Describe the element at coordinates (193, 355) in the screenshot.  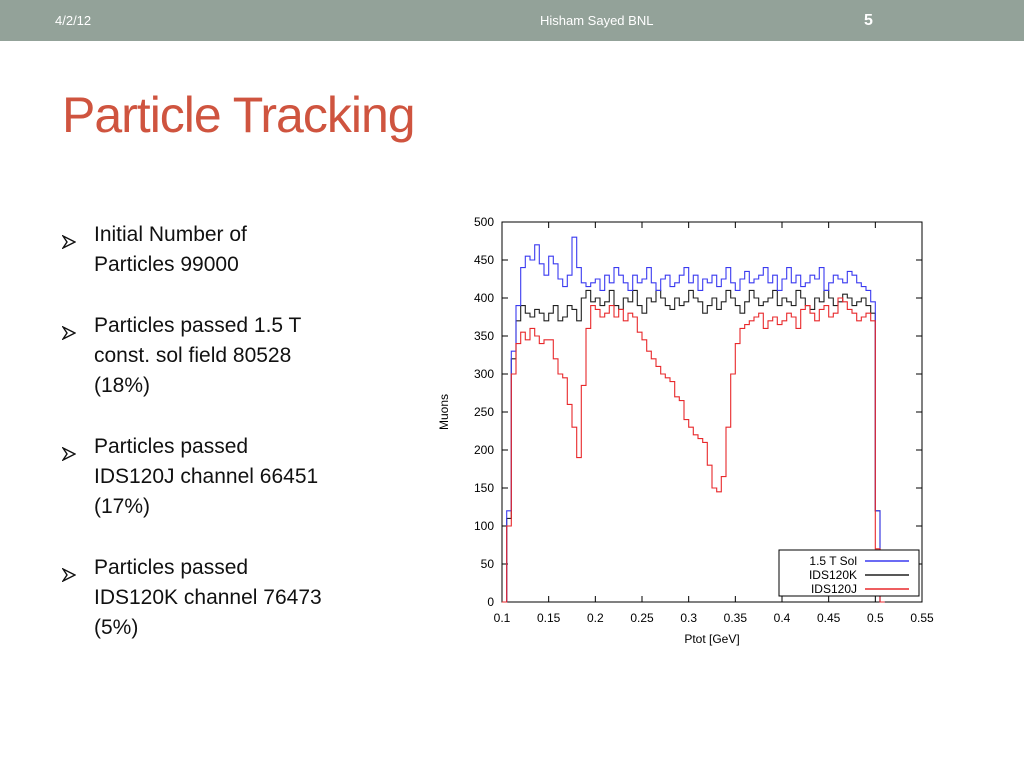
I see `bullet-text: const. sol field 80528` at that location.